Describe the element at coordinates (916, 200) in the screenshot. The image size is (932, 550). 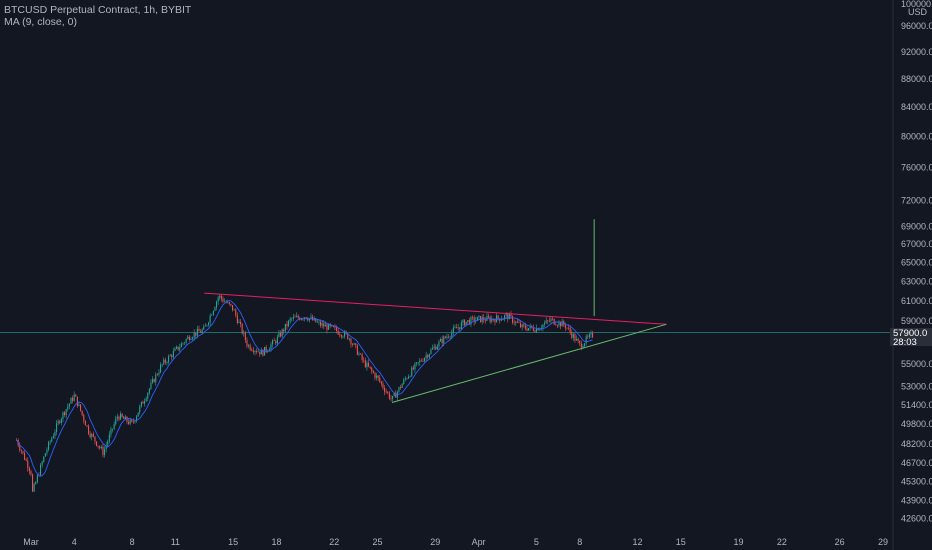
I see `y-tick-label: 72000.0` at that location.